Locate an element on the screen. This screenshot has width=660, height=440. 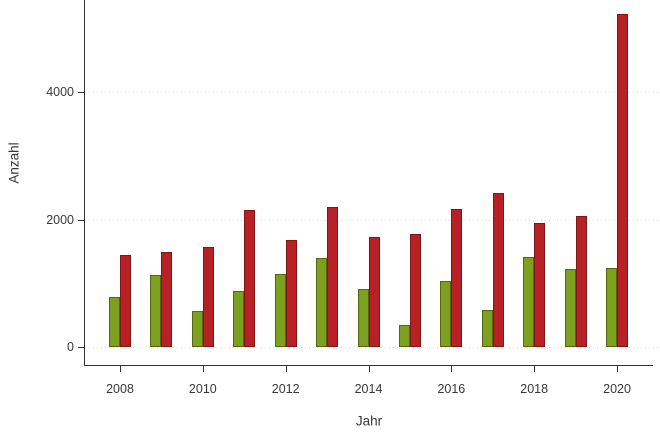
x-tick-label: 2020 is located at coordinates (617, 389).